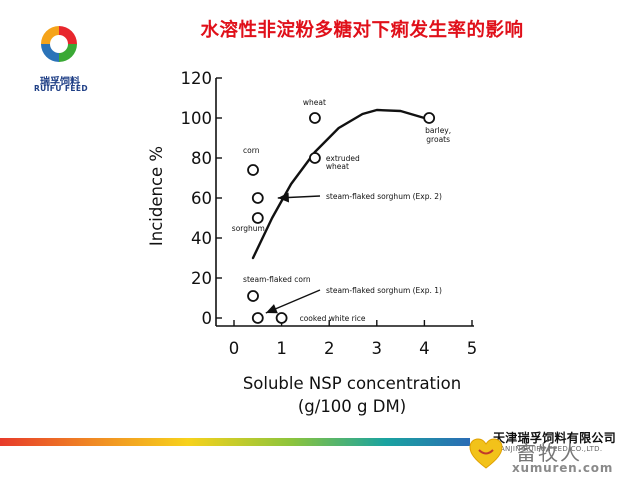 The height and width of the screenshot is (480, 640). Describe the element at coordinates (424, 348) in the screenshot. I see `x-tick-label: 4` at that location.